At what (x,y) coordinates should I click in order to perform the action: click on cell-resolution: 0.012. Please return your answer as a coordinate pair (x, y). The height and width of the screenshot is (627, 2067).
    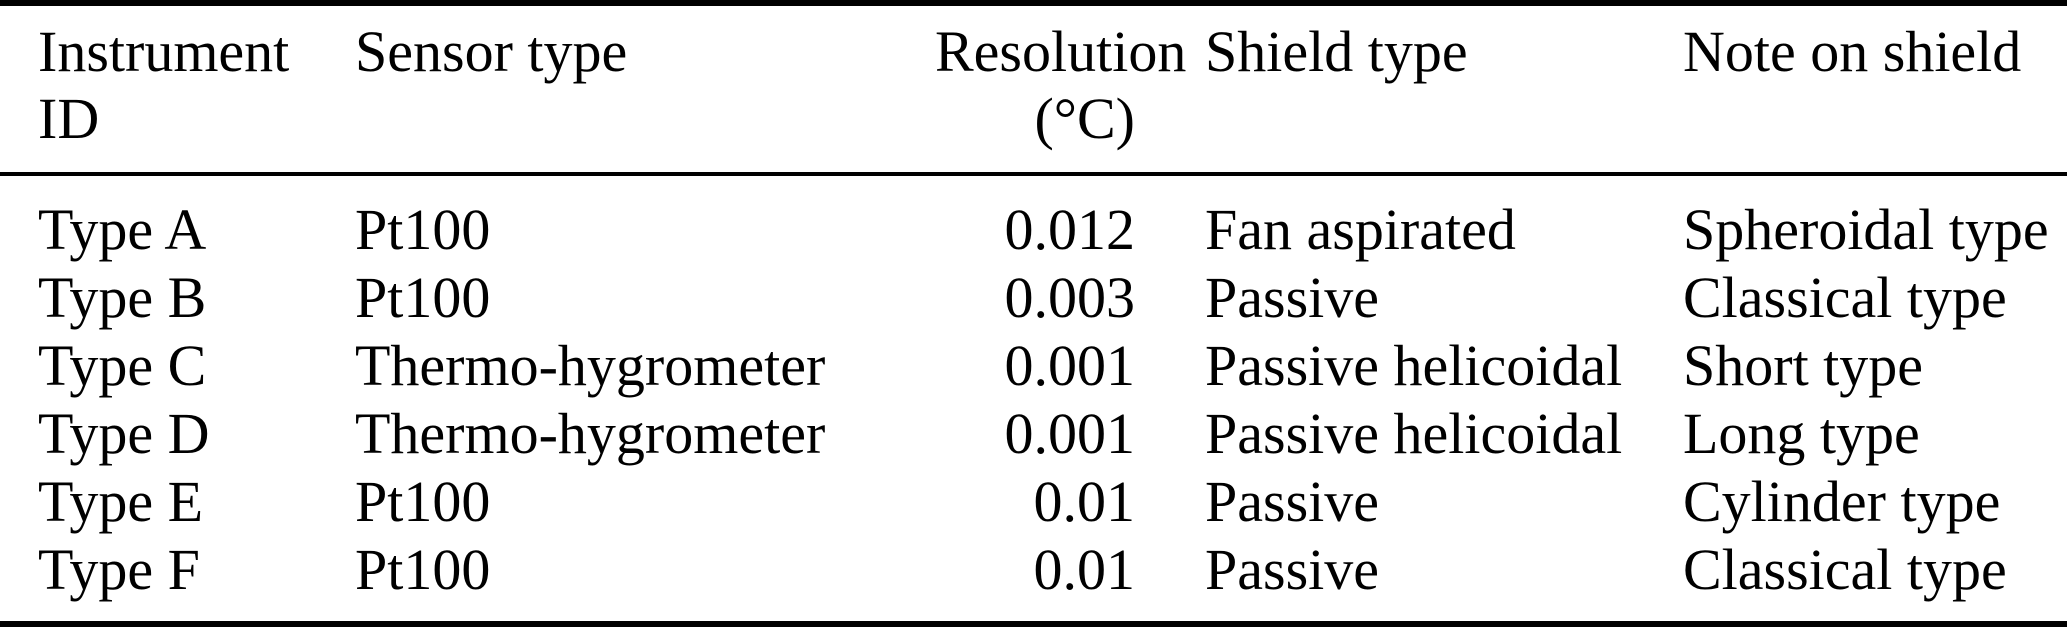
    Looking at the image, I should click on (1070, 229).